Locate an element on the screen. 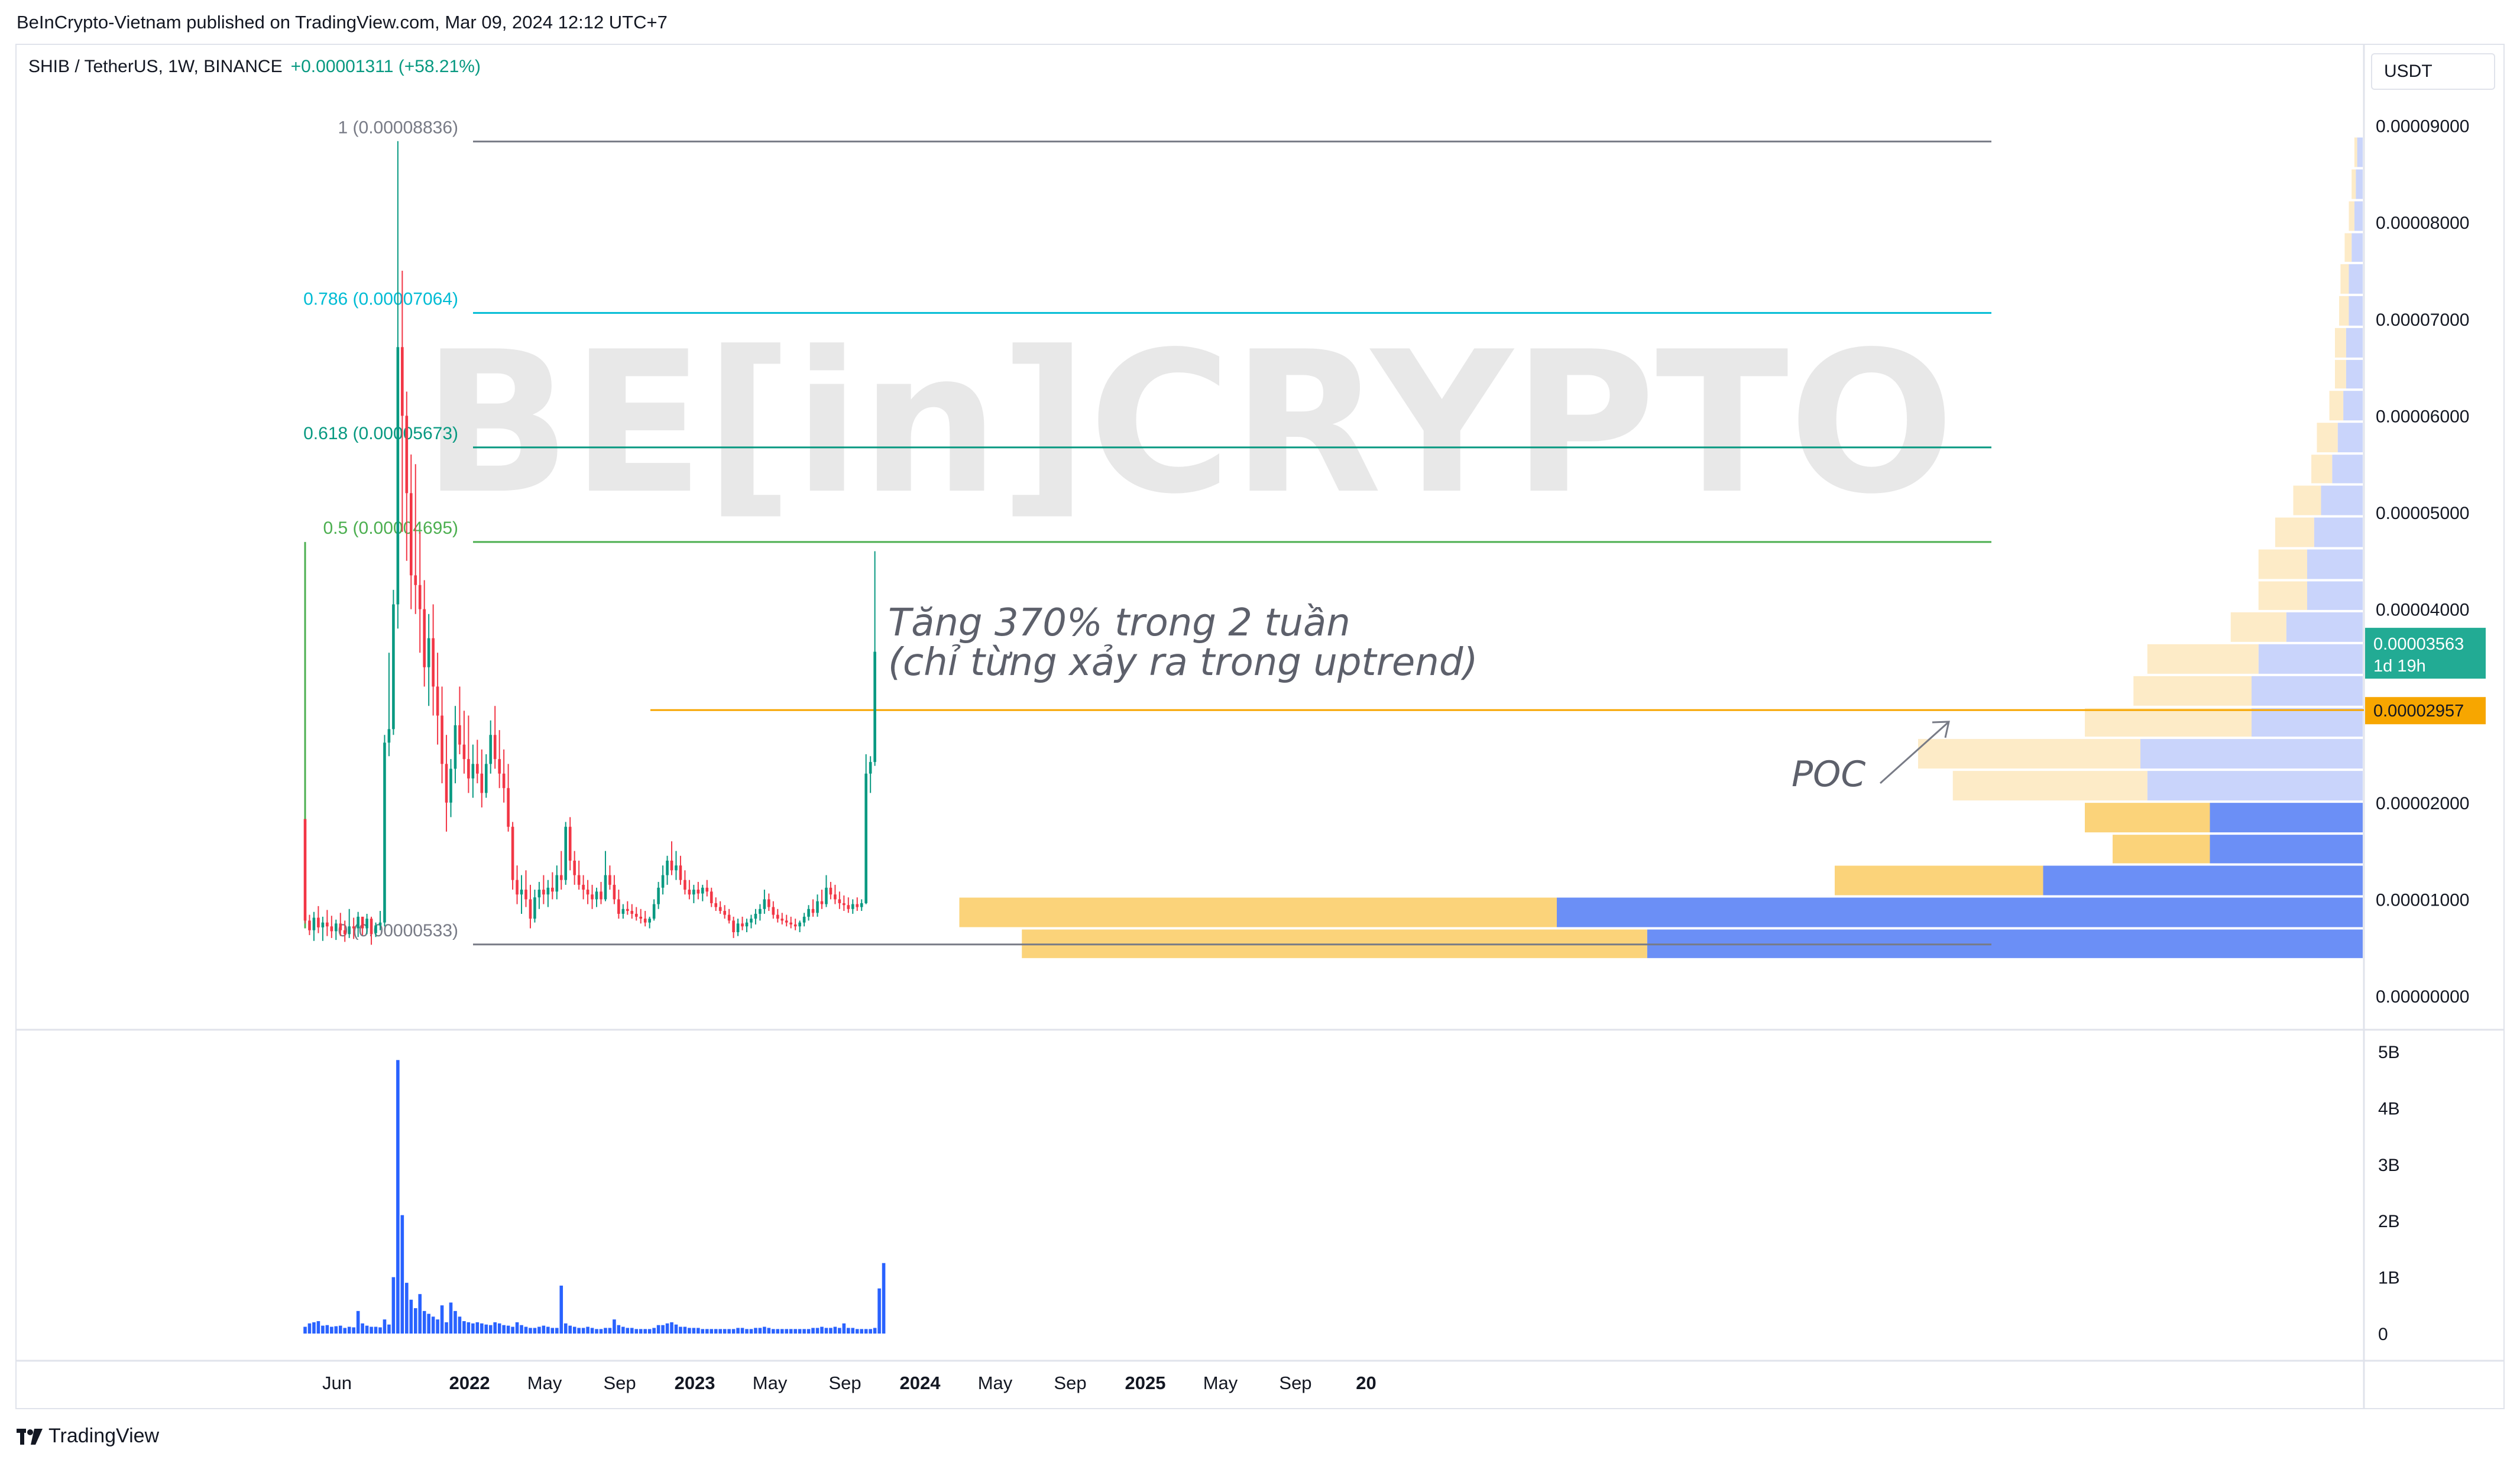 The image size is (2520, 1463). watermark: BE[in]CRYPTO is located at coordinates (1188, 423).